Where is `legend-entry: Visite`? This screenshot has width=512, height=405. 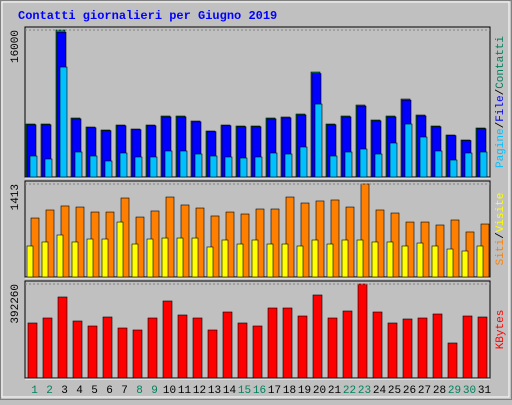 legend-entry: Visite is located at coordinates (501, 213).